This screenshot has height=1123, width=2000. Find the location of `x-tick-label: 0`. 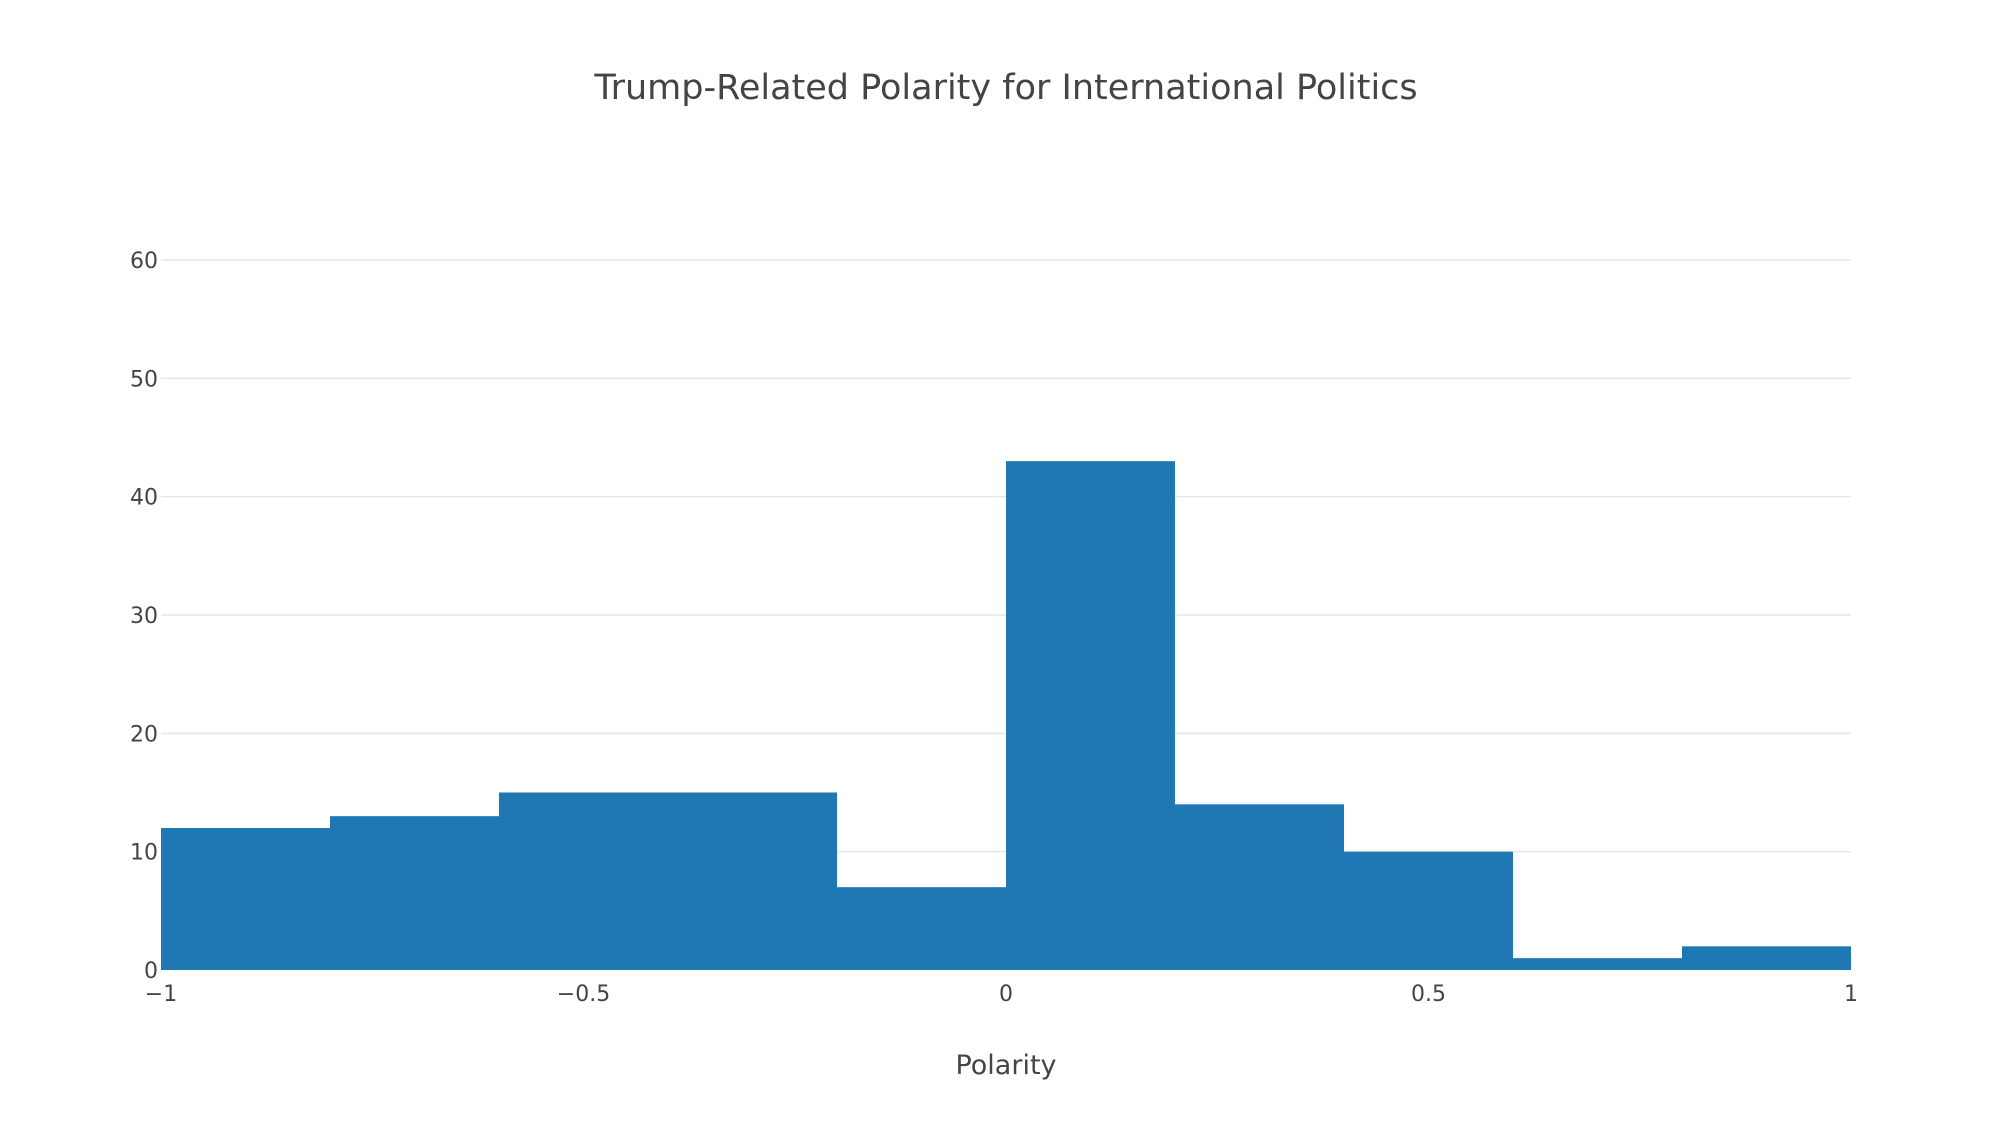

x-tick-label: 0 is located at coordinates (1006, 994).